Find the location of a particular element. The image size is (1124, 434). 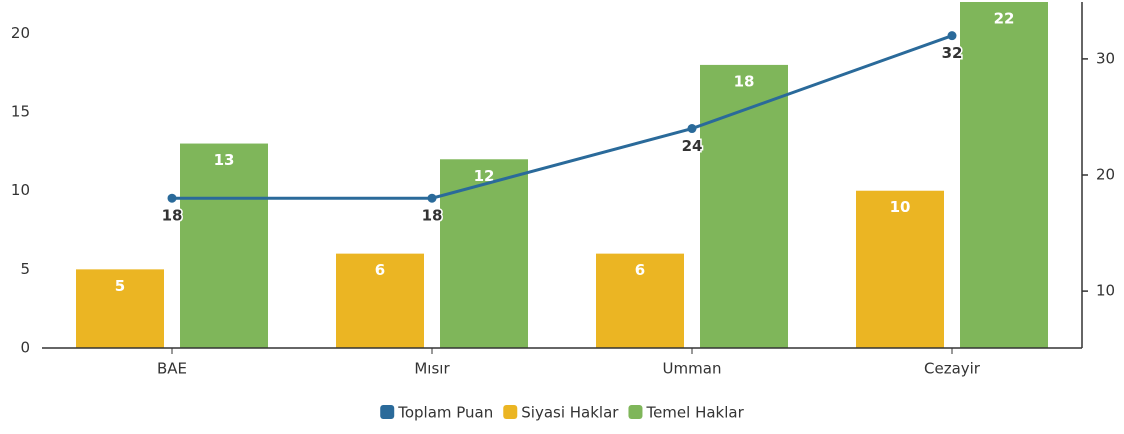

legend-label: Siyasi Haklar is located at coordinates (570, 413).